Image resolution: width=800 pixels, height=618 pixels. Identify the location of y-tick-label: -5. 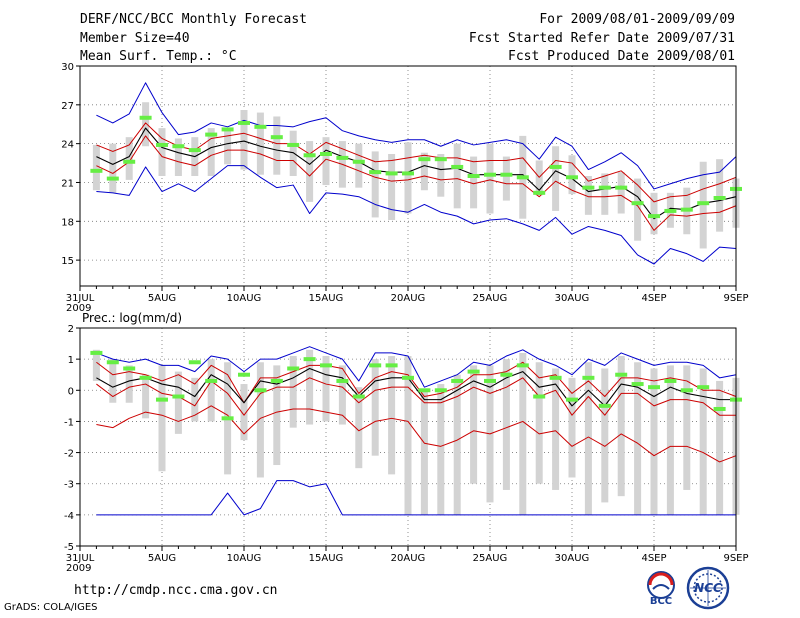
(69, 547).